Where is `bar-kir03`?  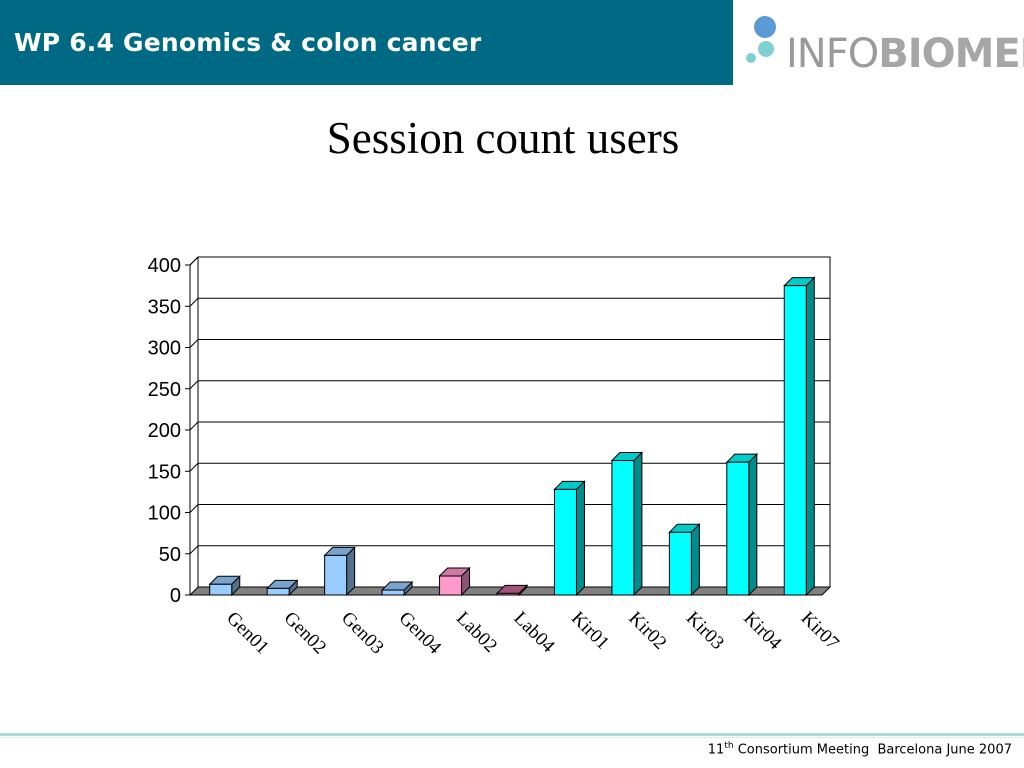 bar-kir03 is located at coordinates (680, 563).